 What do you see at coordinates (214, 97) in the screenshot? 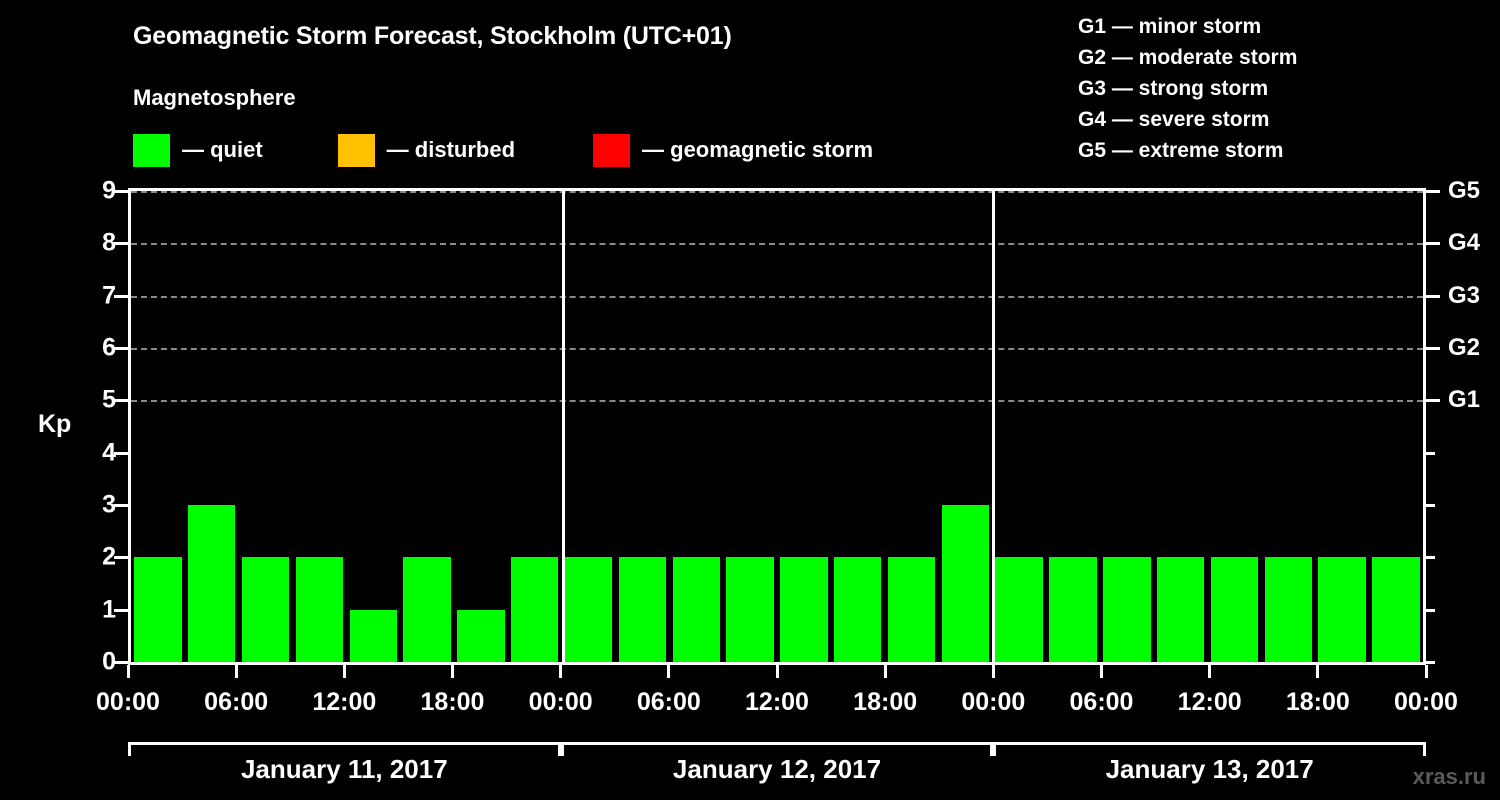
I see `legend-heading: Magnetosphere` at bounding box center [214, 97].